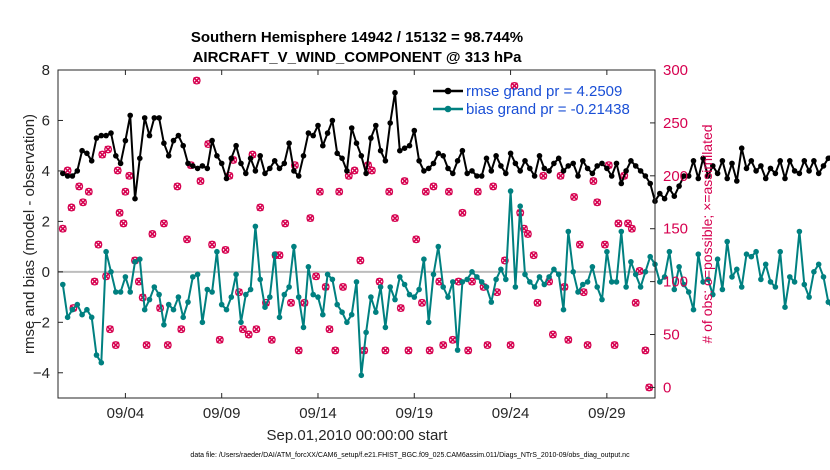 The height and width of the screenshot is (470, 830). What do you see at coordinates (544, 91) in the screenshot?
I see `legend-rmse-label: rmse grand pr = 4.2509` at bounding box center [544, 91].